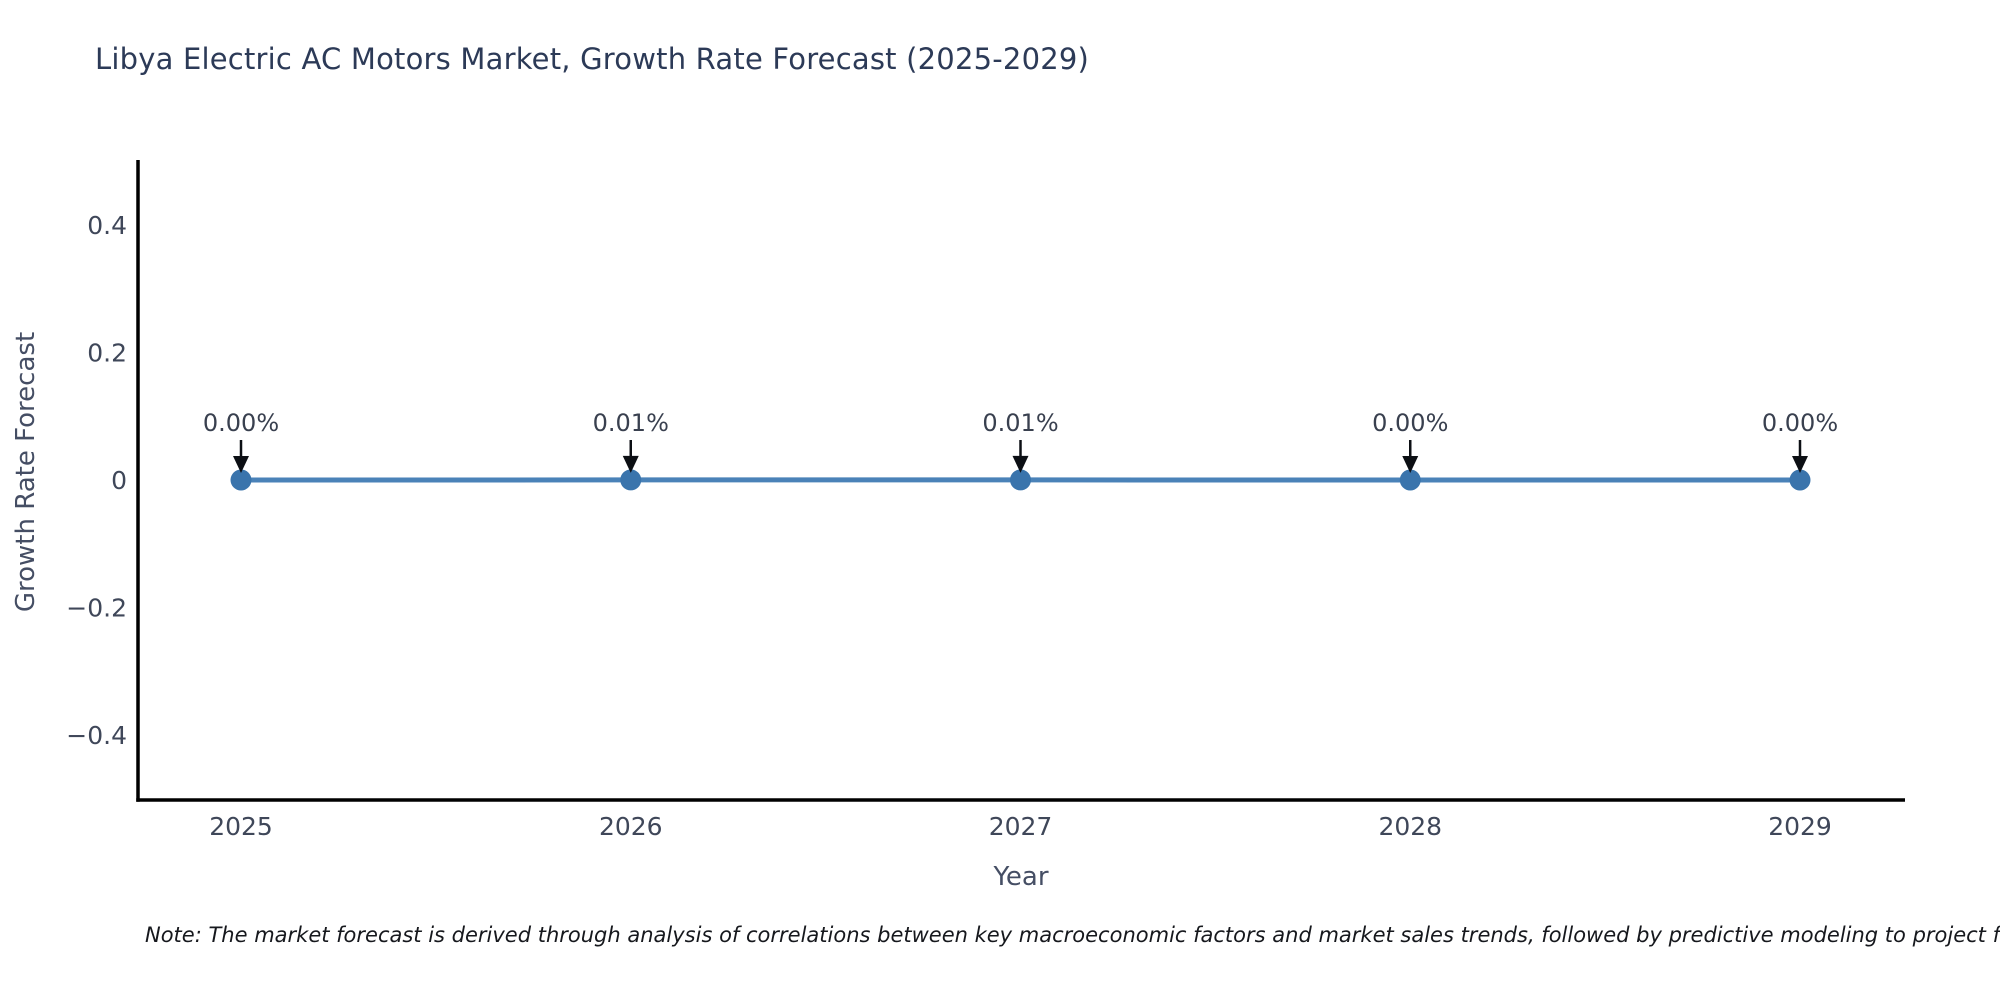 Image resolution: width=2000 pixels, height=1000 pixels. Describe the element at coordinates (631, 826) in the screenshot. I see `x-tick-label: 2026` at that location.